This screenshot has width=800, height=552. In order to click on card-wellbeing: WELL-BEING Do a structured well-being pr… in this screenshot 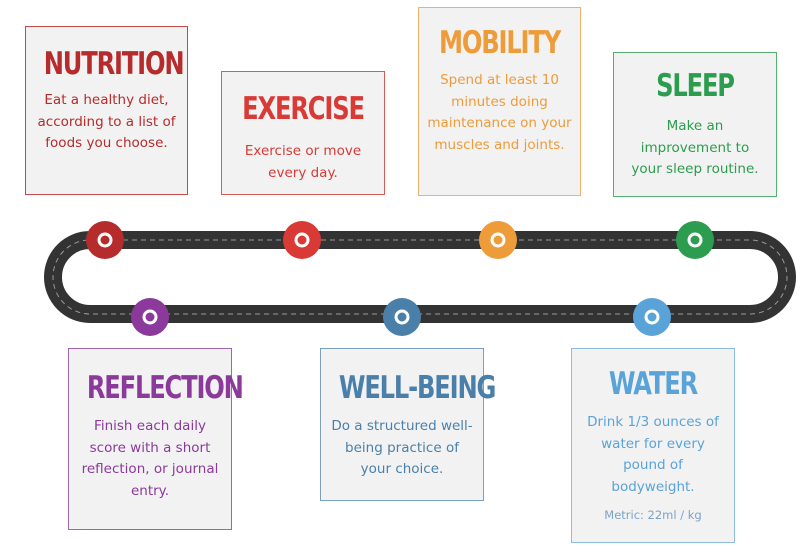, I will do `click(408, 424)`.